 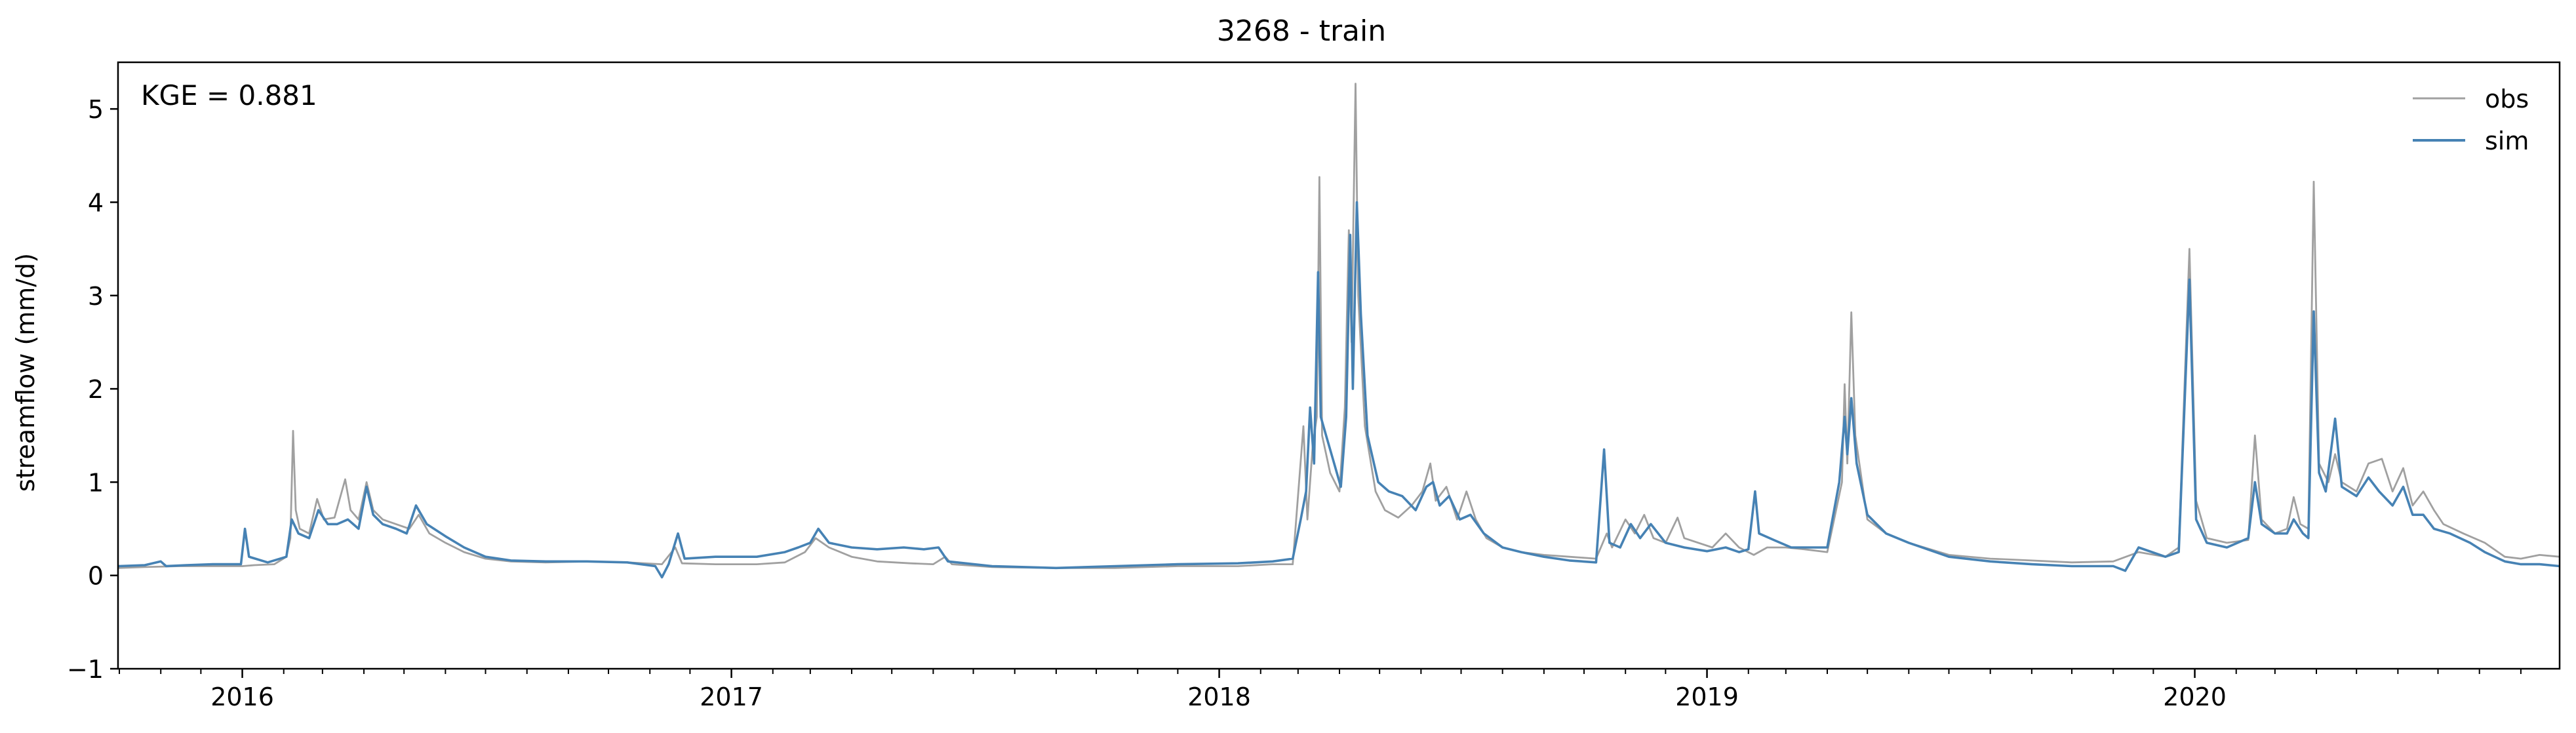 I want to click on y-tick-label: 2, so click(x=96, y=389).